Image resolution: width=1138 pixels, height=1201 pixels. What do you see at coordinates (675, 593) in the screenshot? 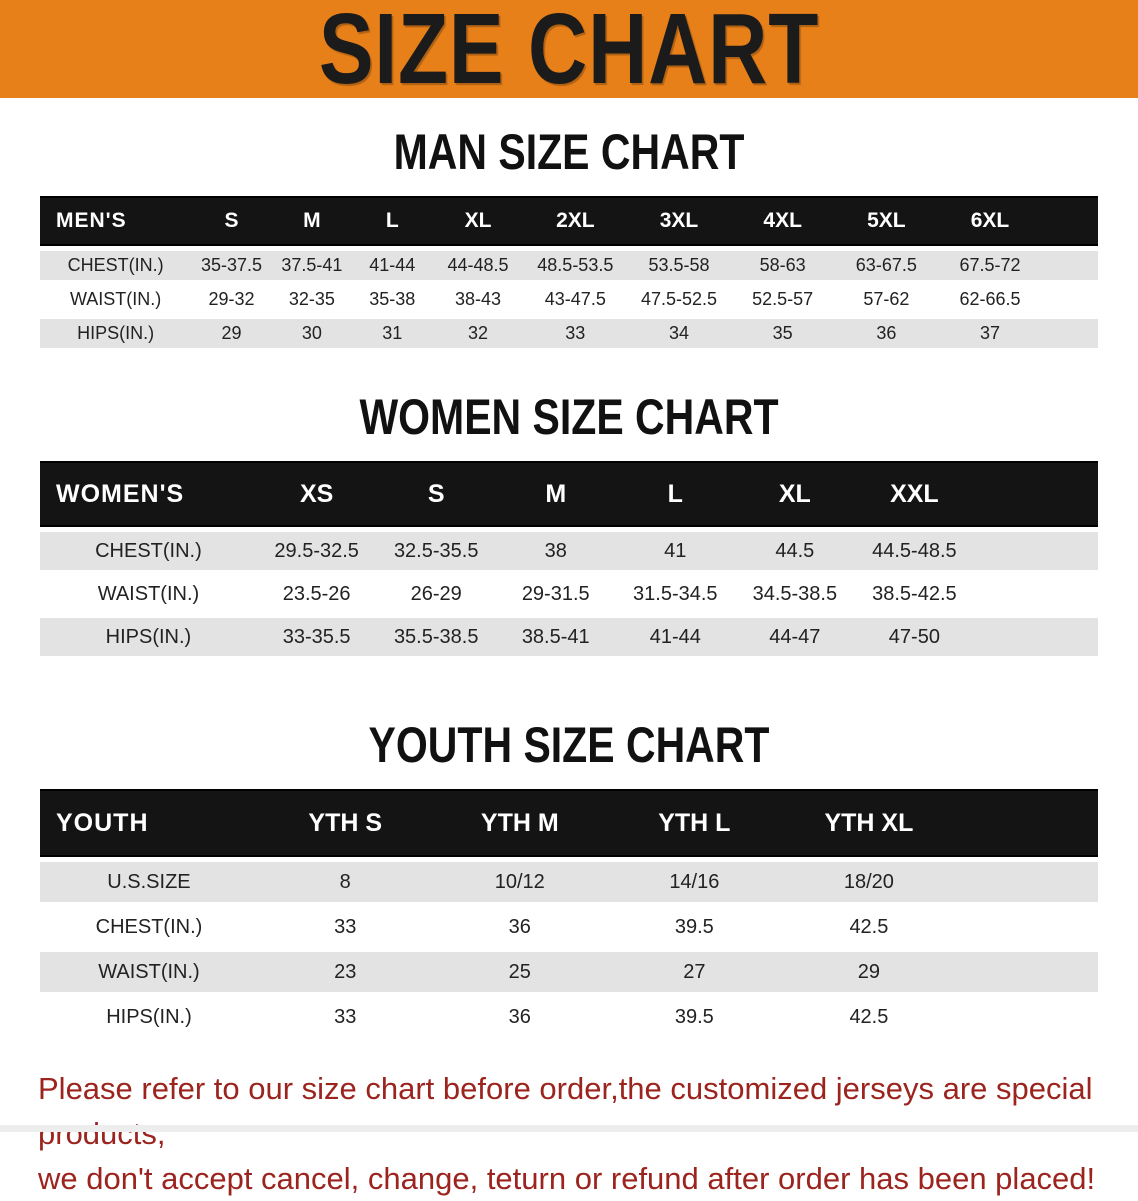
I see `measurement-value: 31.5-34.5` at bounding box center [675, 593].